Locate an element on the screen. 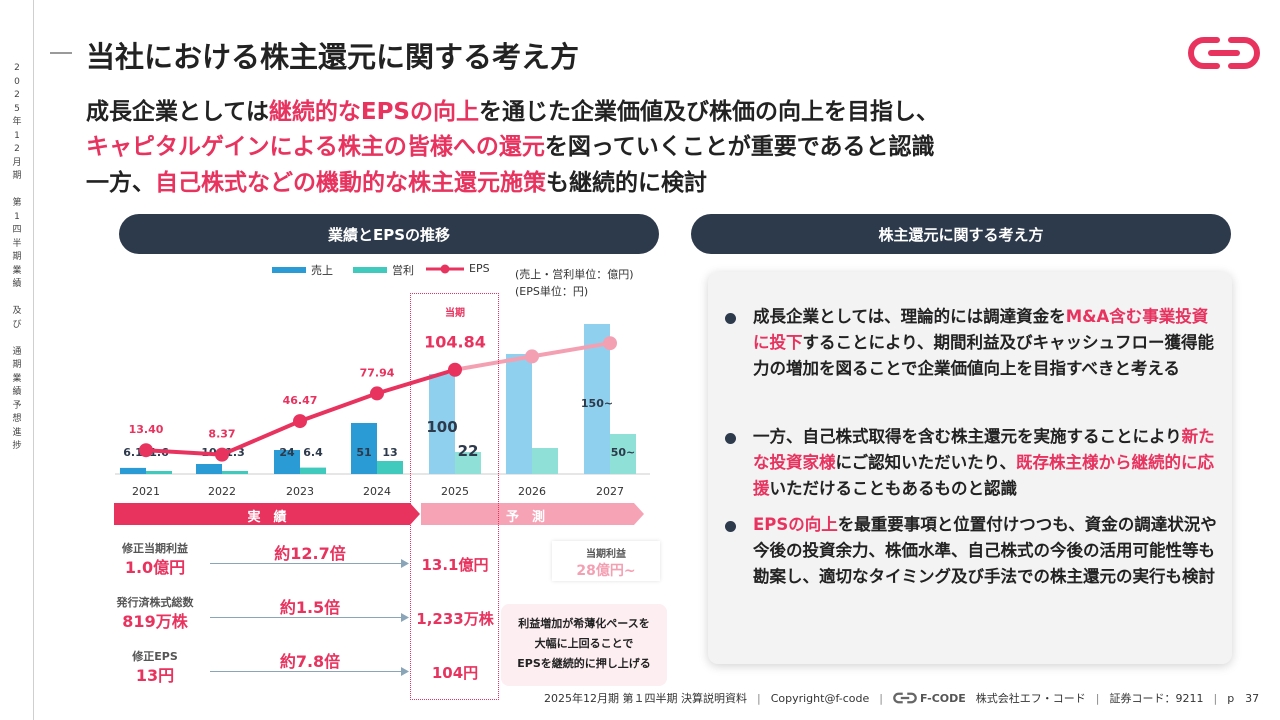 This screenshot has height=720, width=1280. current-period-box is located at coordinates (454, 496).